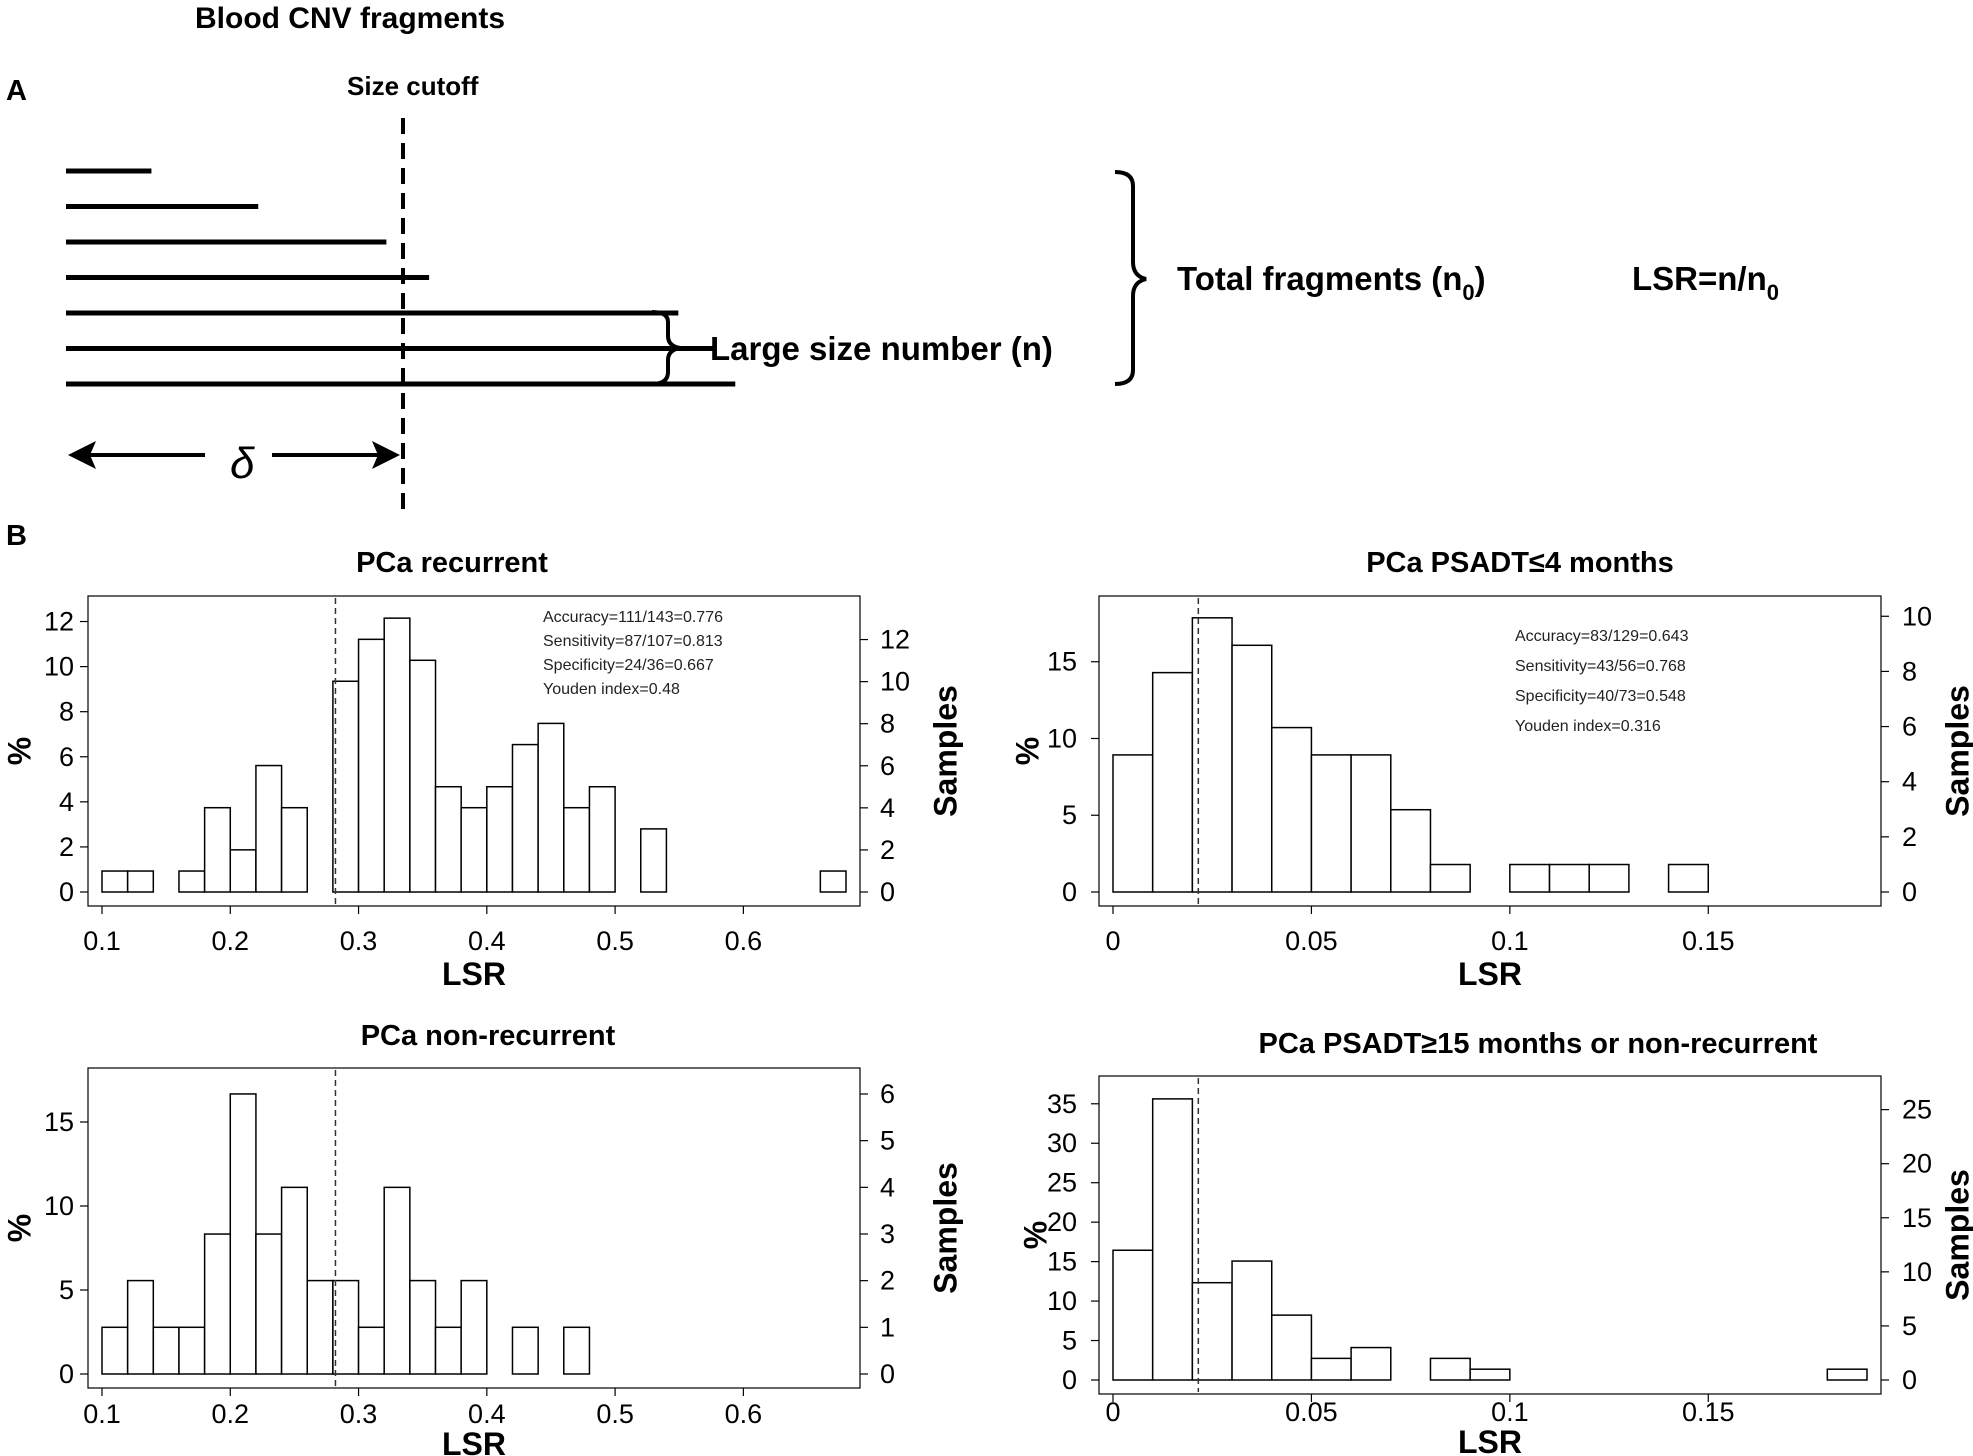 This screenshot has height=1456, width=1973. What do you see at coordinates (1917, 1110) in the screenshot?
I see `right-tick-label: 25` at bounding box center [1917, 1110].